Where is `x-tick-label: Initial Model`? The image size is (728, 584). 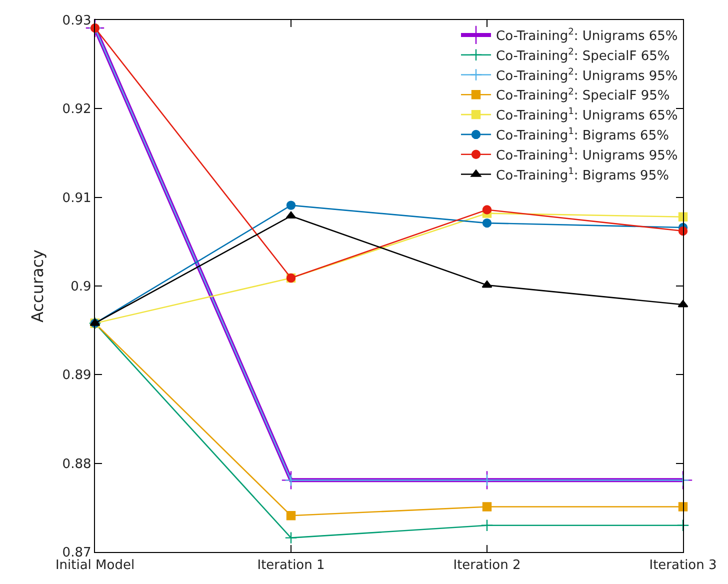
x-tick-label: Initial Model is located at coordinates (95, 565).